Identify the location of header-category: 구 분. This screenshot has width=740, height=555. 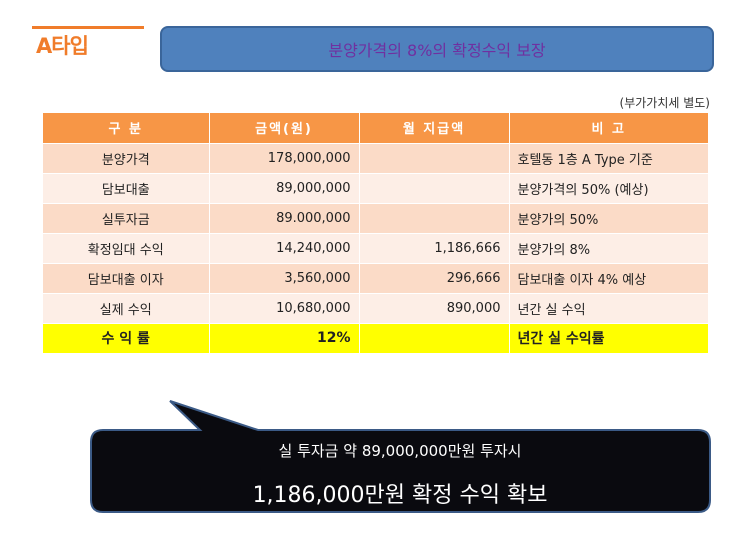
(126, 128).